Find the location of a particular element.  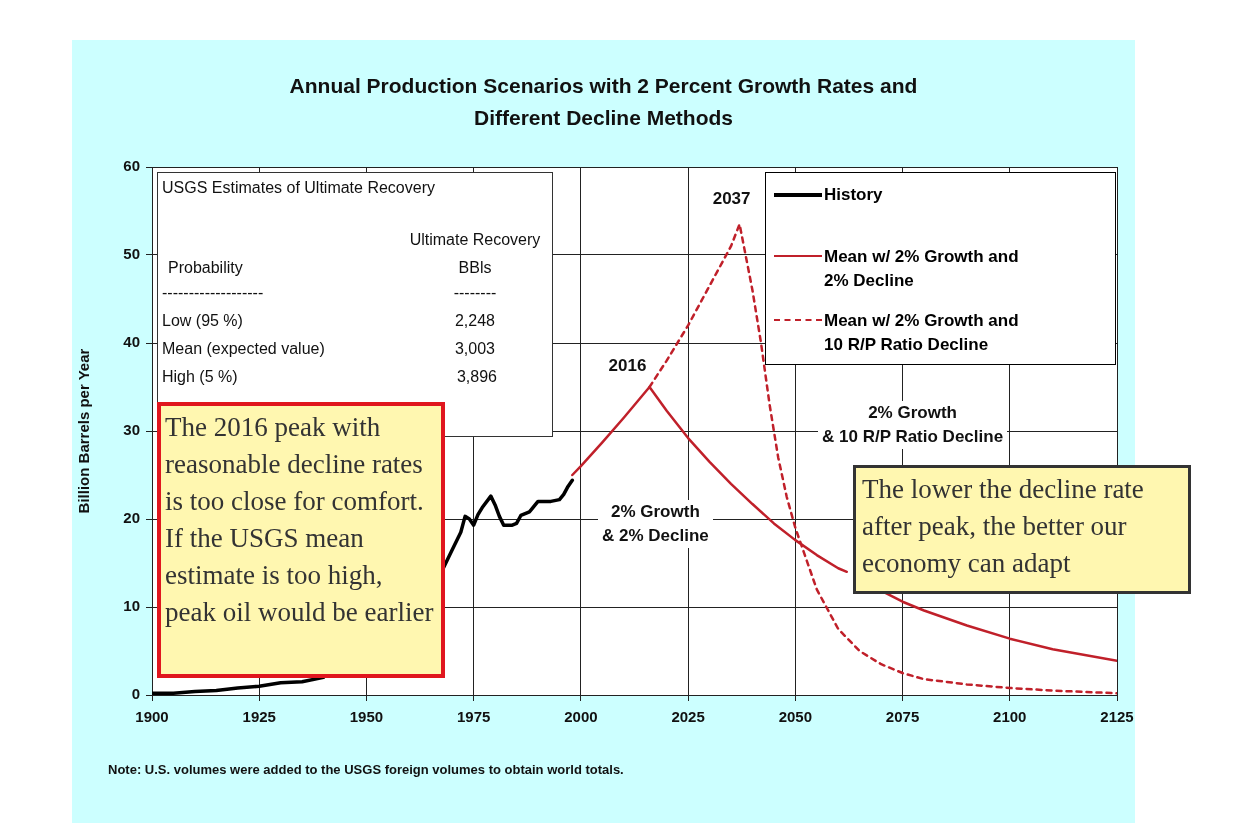

annotation: 2% Growth & 2% Decline is located at coordinates (655, 524).